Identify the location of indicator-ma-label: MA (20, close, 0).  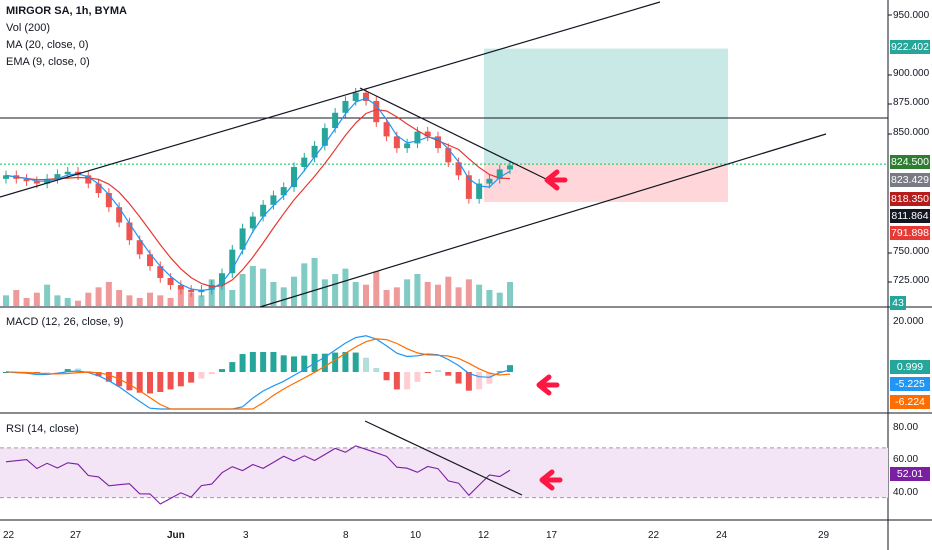
(47, 45).